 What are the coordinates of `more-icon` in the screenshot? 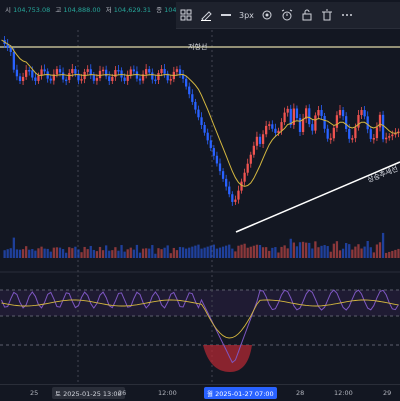 It's located at (347, 15).